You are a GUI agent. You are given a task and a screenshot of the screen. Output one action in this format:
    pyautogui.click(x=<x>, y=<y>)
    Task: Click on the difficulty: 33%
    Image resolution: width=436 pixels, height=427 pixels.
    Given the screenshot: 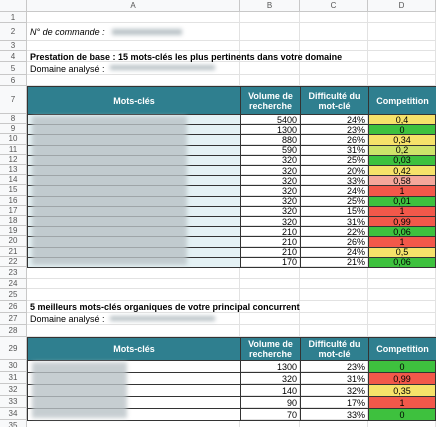 What is the action you would take?
    pyautogui.click(x=334, y=414)
    